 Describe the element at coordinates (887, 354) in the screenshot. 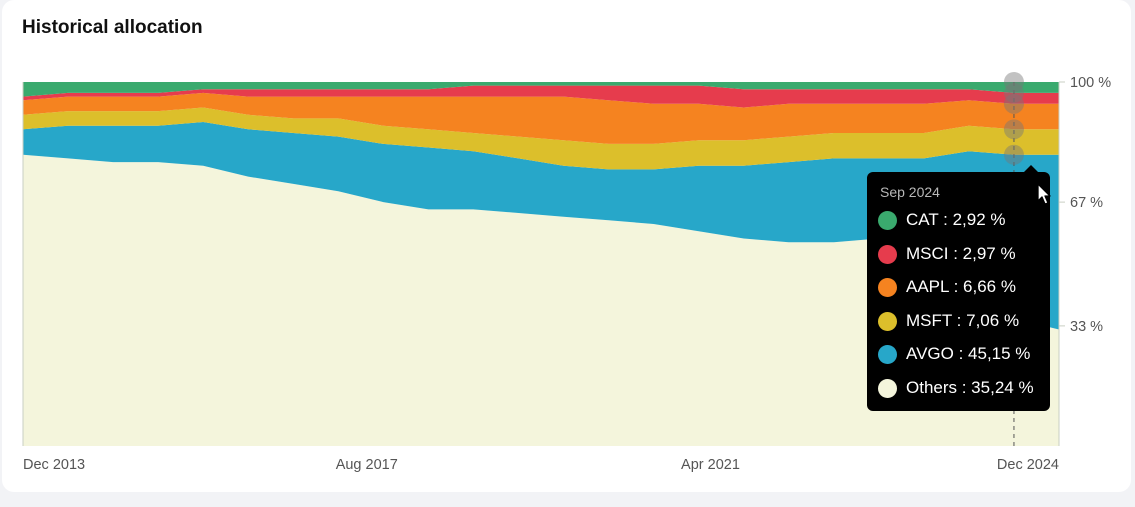

I see `legend-dot-avgo` at that location.